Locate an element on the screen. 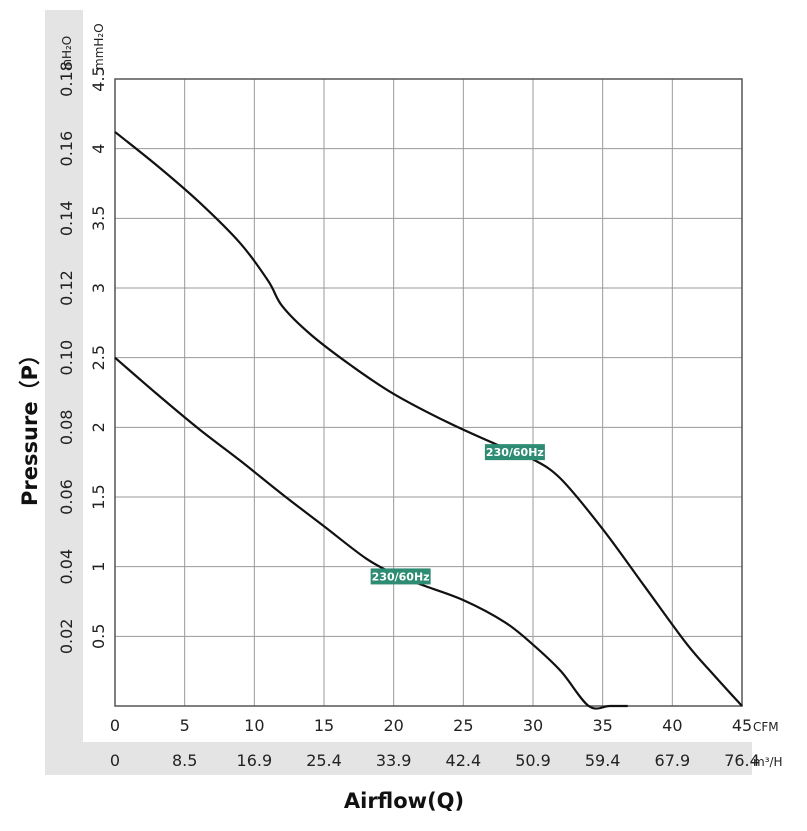 This screenshot has width=807, height=831. y-tick-mmh2o: 4 is located at coordinates (98, 149).